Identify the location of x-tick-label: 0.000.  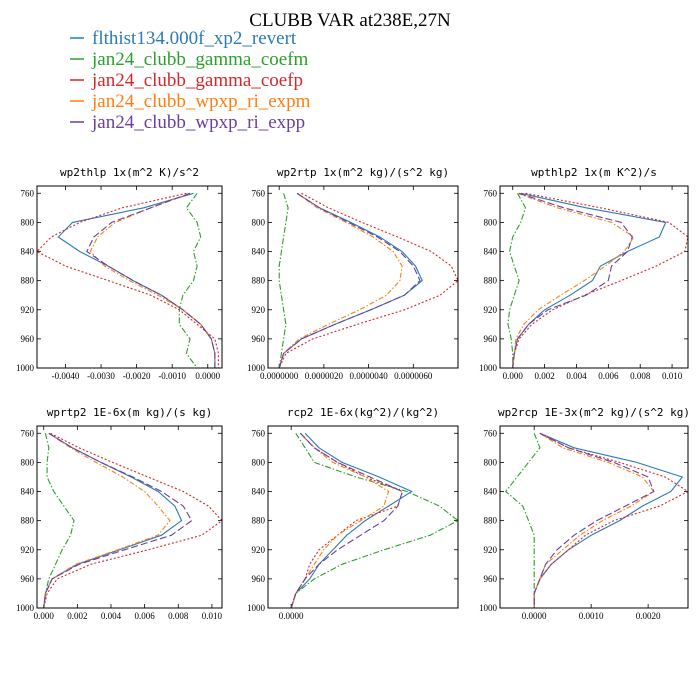
(513, 376).